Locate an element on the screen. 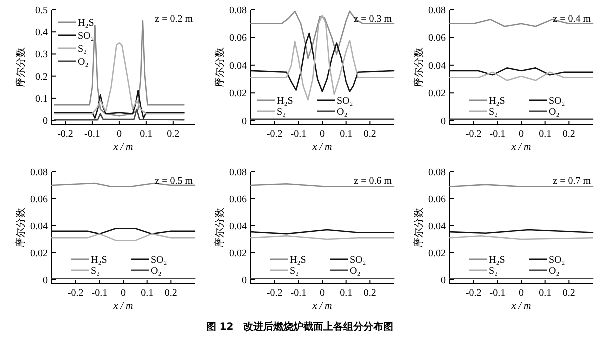  y-tick-label: 0.1 is located at coordinates (42, 99).